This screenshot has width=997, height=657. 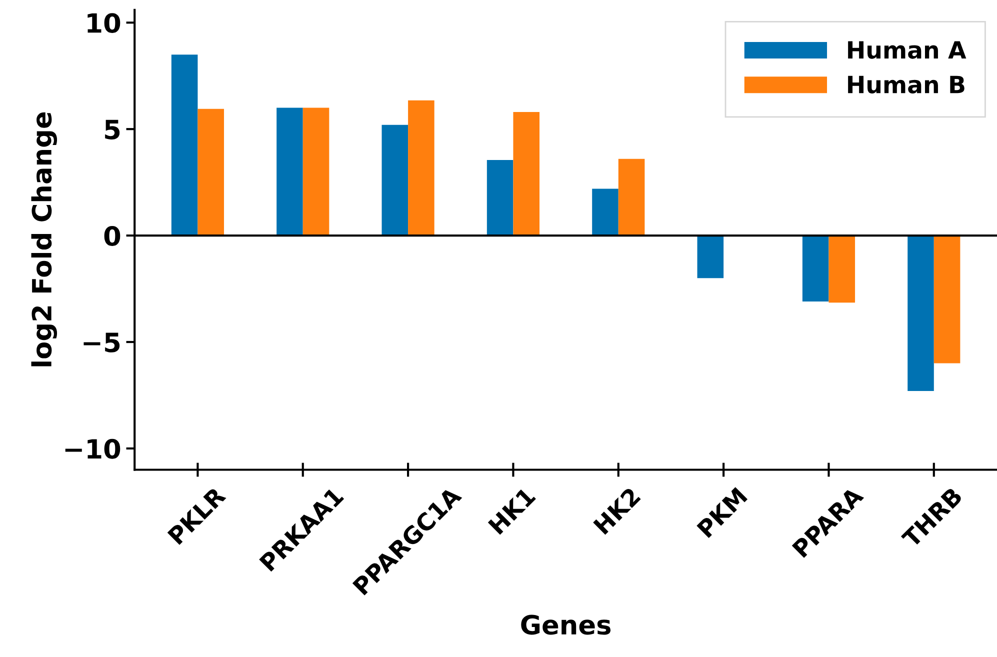 What do you see at coordinates (112, 130) in the screenshot?
I see `y-tick-label: 5` at bounding box center [112, 130].